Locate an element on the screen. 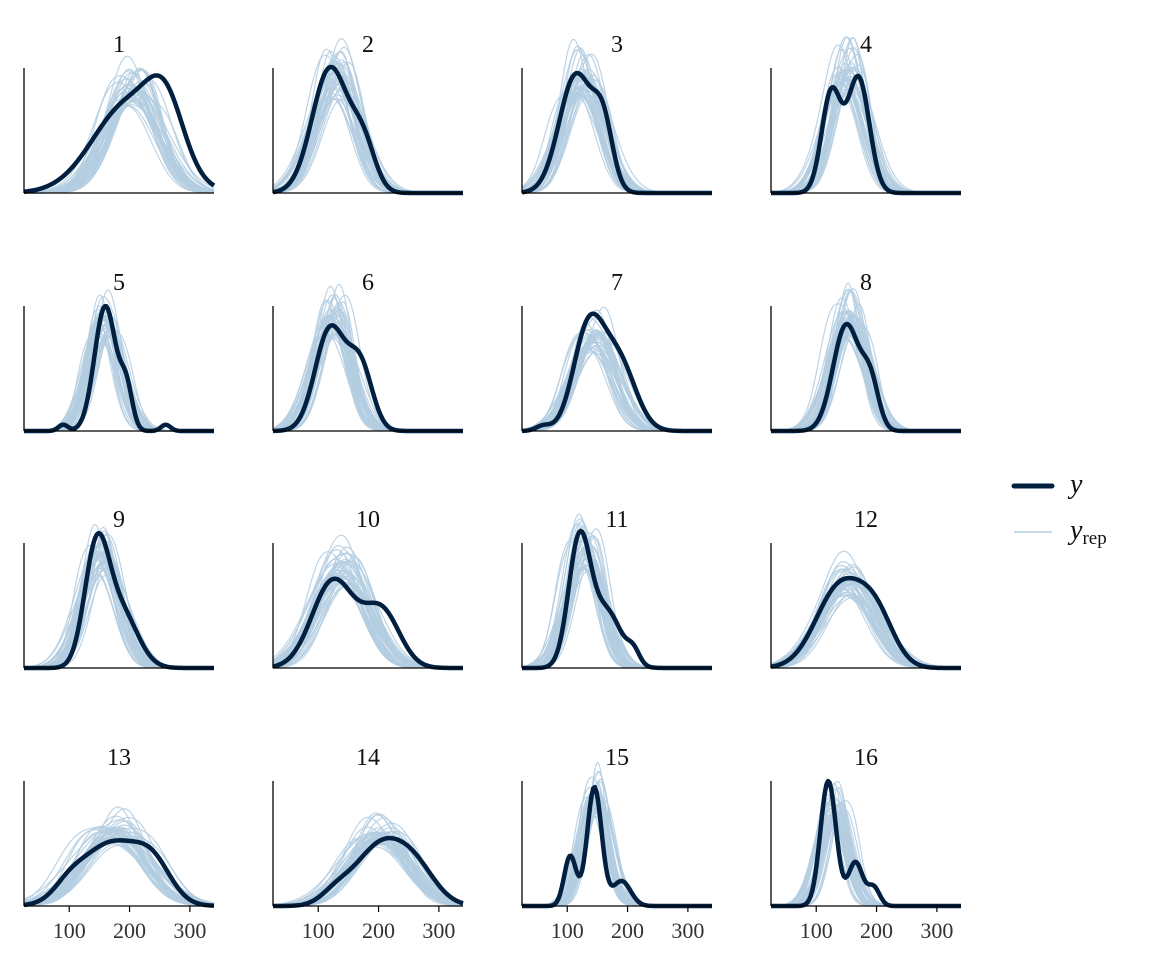 The width and height of the screenshot is (1152, 960). panel-title: 4 is located at coordinates (866, 45).